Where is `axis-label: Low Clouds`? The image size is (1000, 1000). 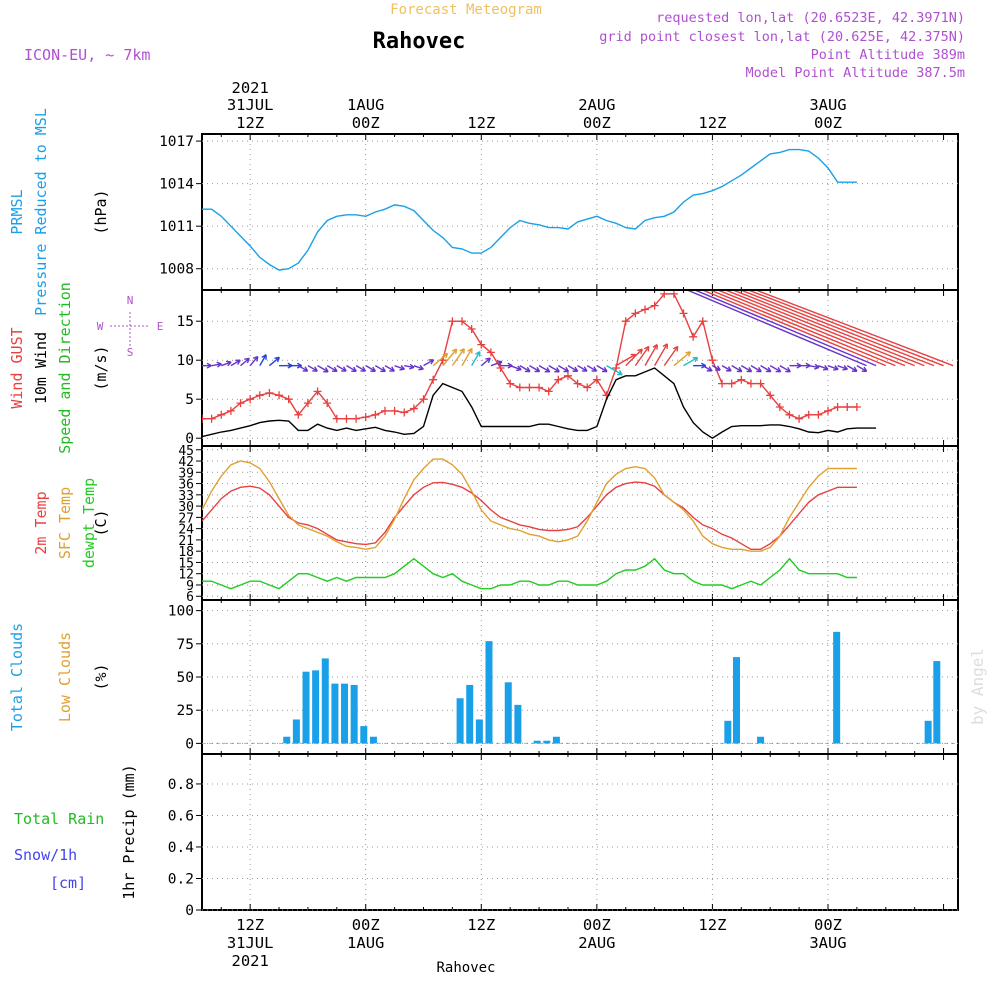 axis-label: Low Clouds is located at coordinates (65, 677).